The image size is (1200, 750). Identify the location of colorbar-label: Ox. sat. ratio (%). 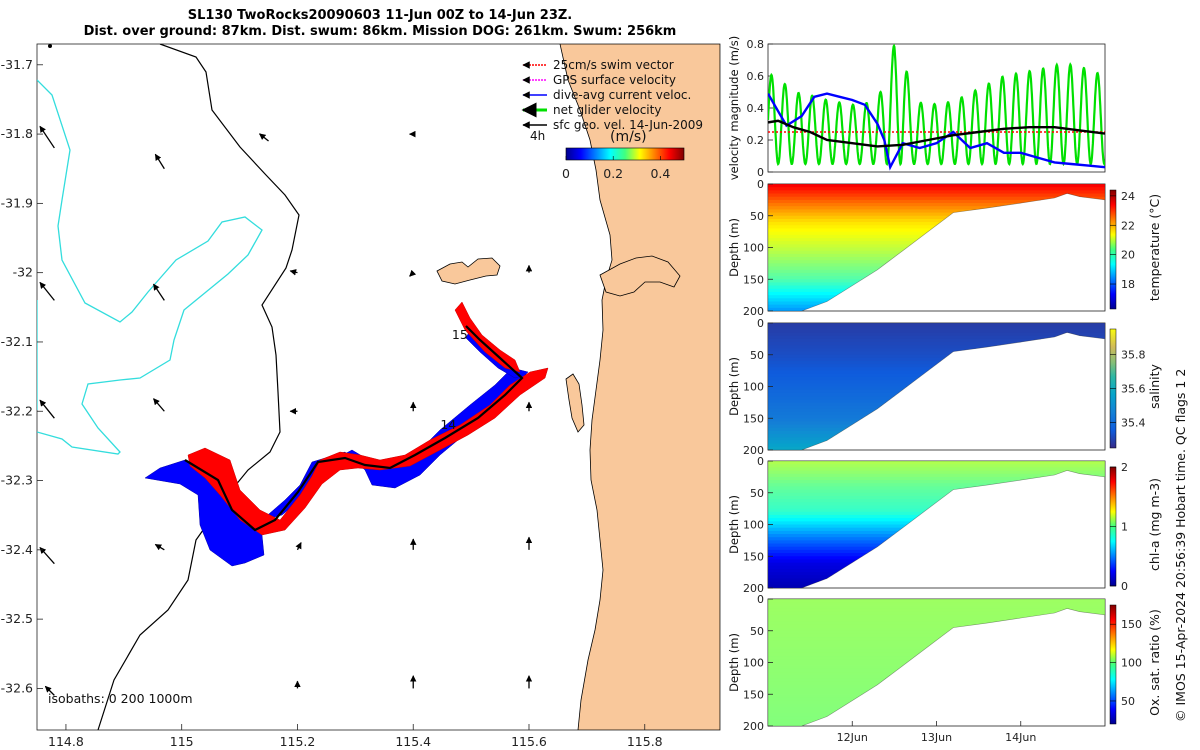
(1154, 662).